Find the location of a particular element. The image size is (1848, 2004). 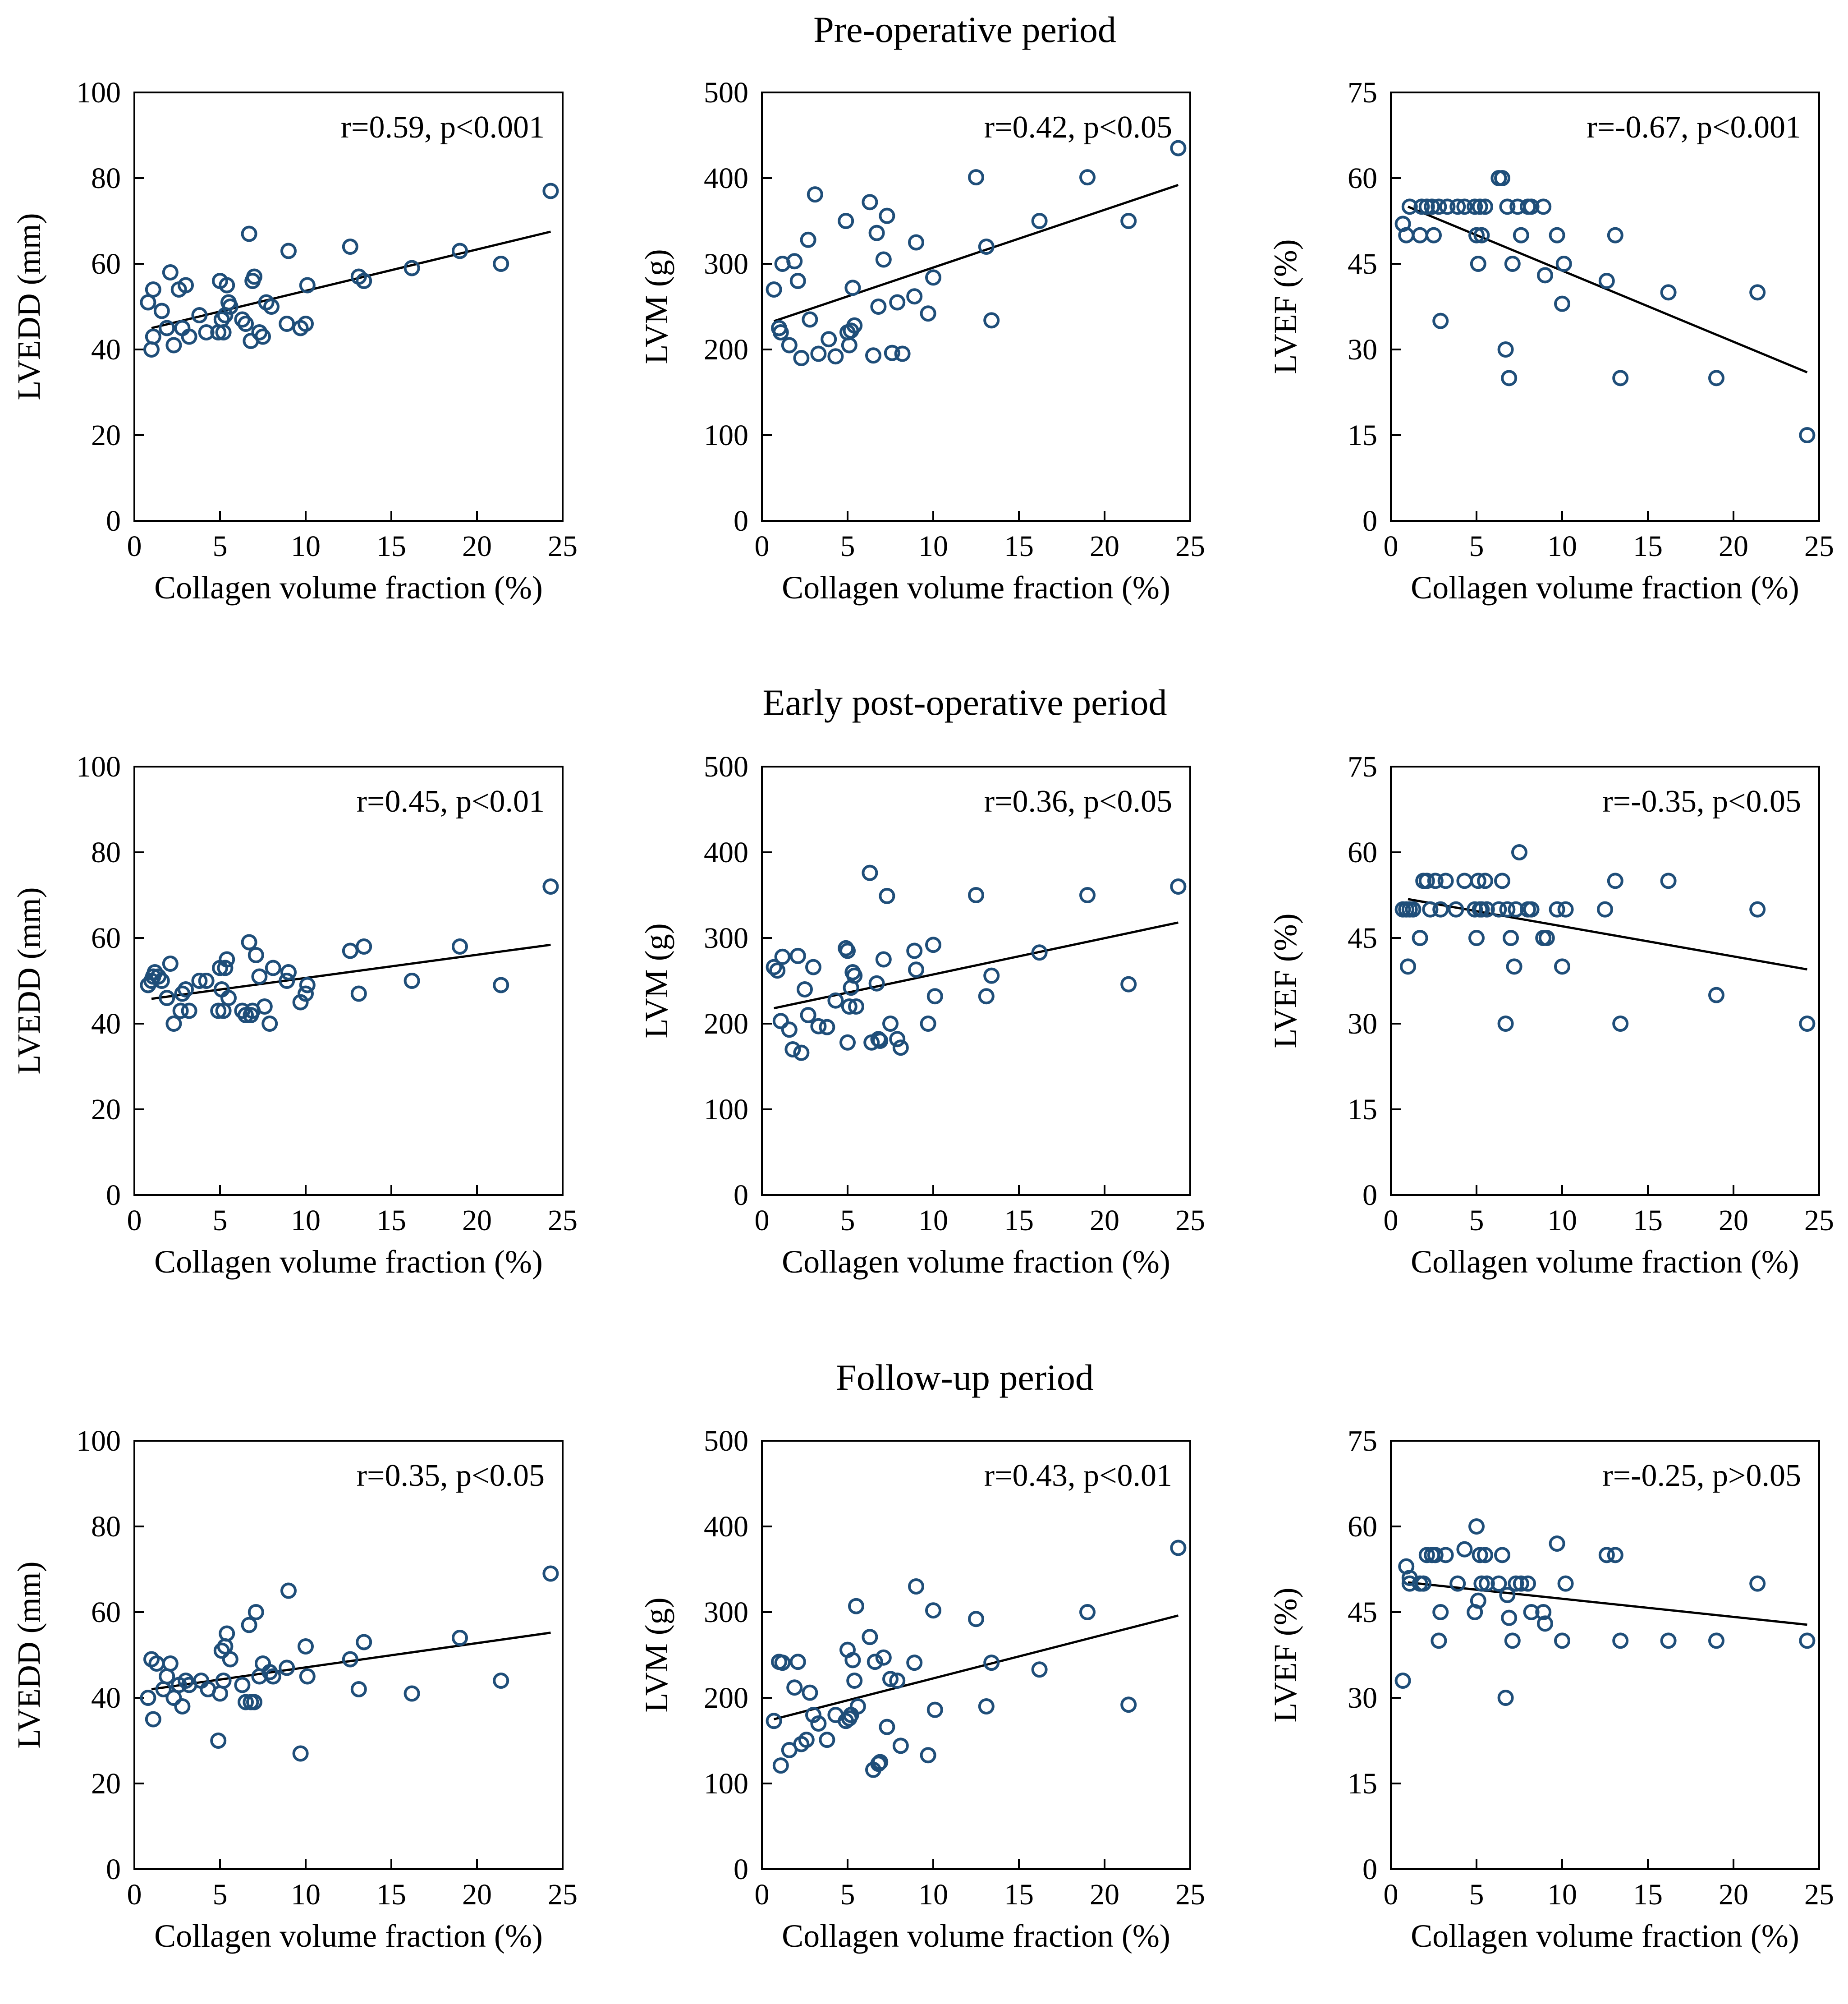

y-tick-label: 400 is located at coordinates (726, 179).